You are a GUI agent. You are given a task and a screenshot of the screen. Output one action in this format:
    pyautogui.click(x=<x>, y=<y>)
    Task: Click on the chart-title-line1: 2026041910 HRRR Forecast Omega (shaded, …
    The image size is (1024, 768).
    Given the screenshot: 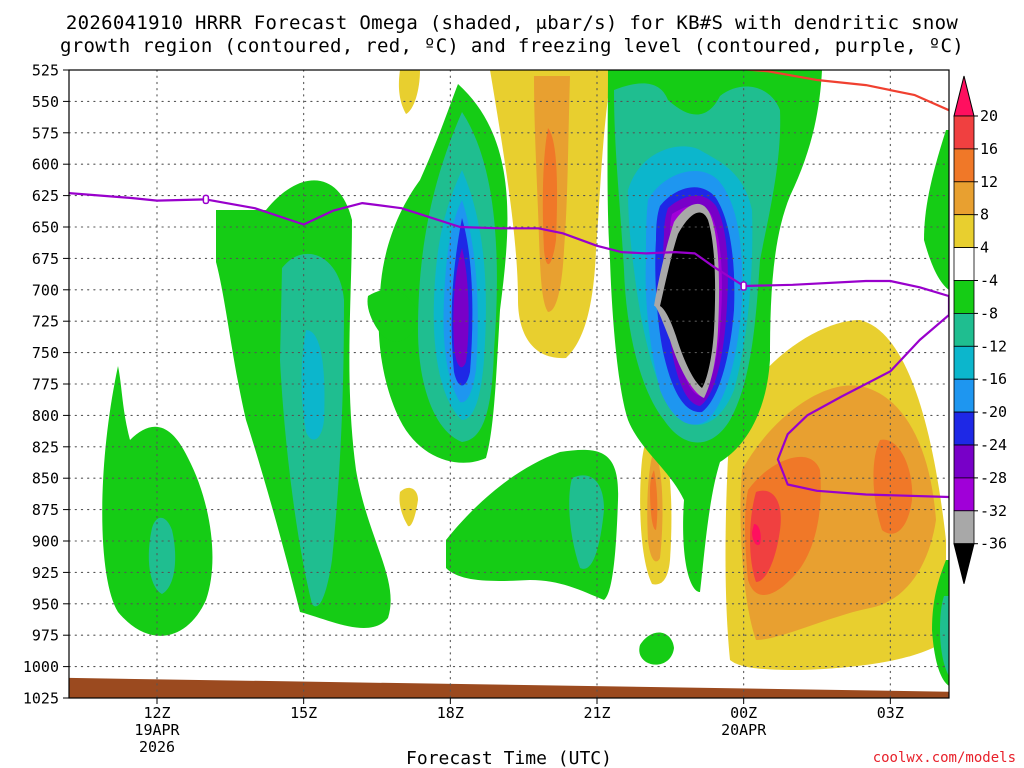 What is the action you would take?
    pyautogui.click(x=512, y=23)
    